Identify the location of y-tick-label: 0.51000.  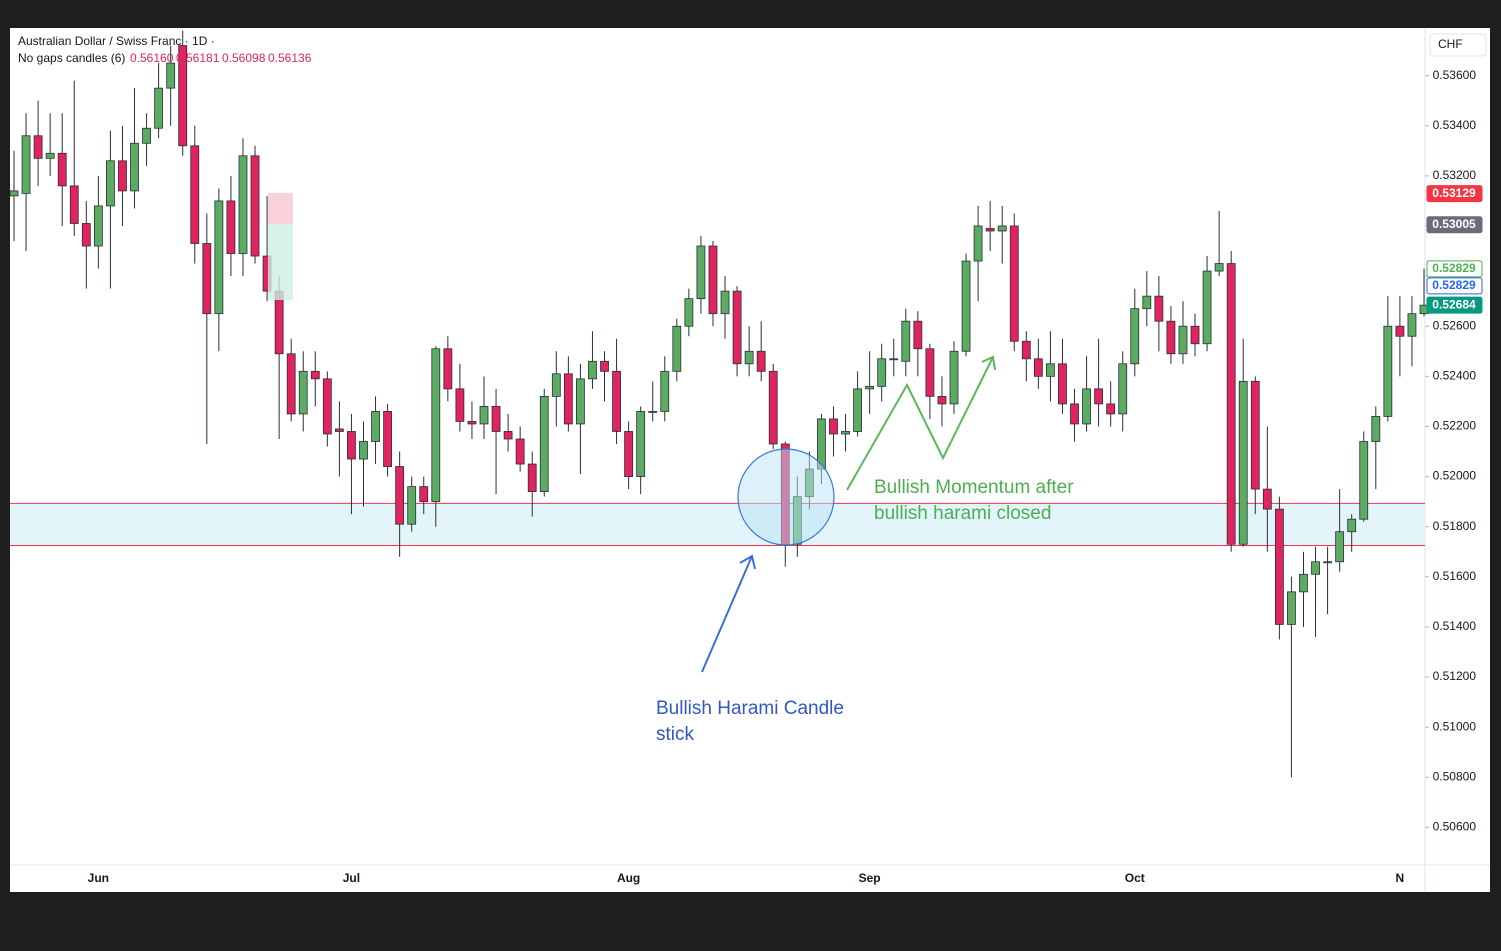
(1455, 726).